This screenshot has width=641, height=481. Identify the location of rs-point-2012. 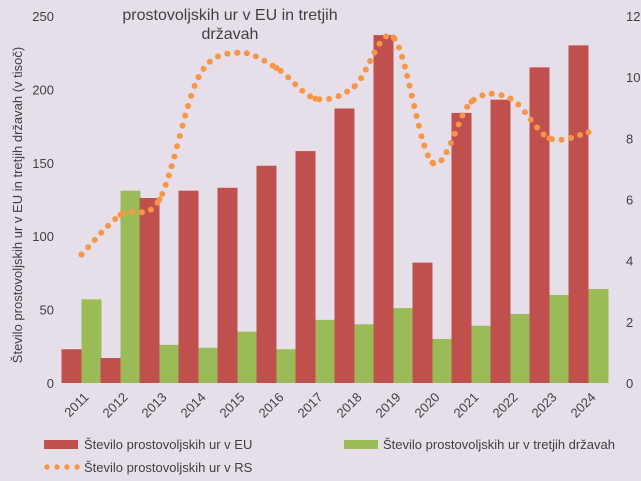
(120, 214).